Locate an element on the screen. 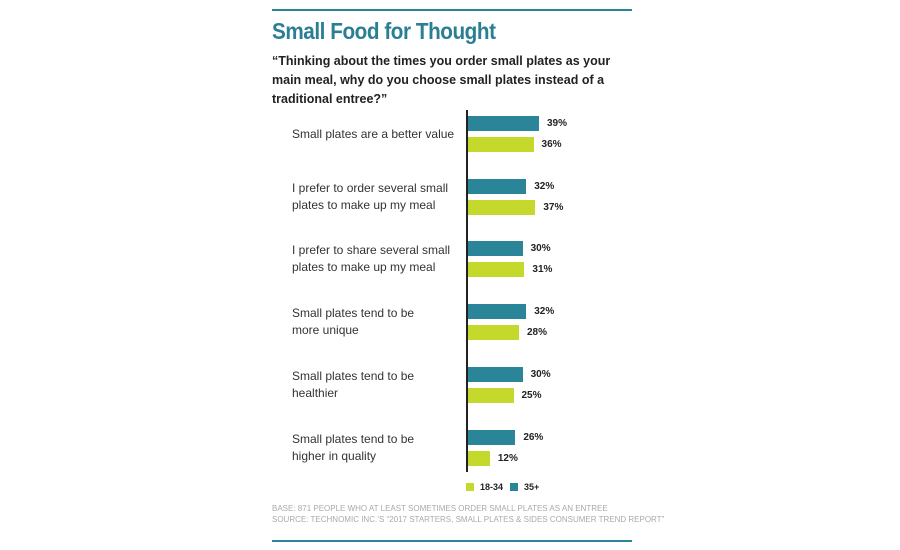  axis-line is located at coordinates (467, 291).